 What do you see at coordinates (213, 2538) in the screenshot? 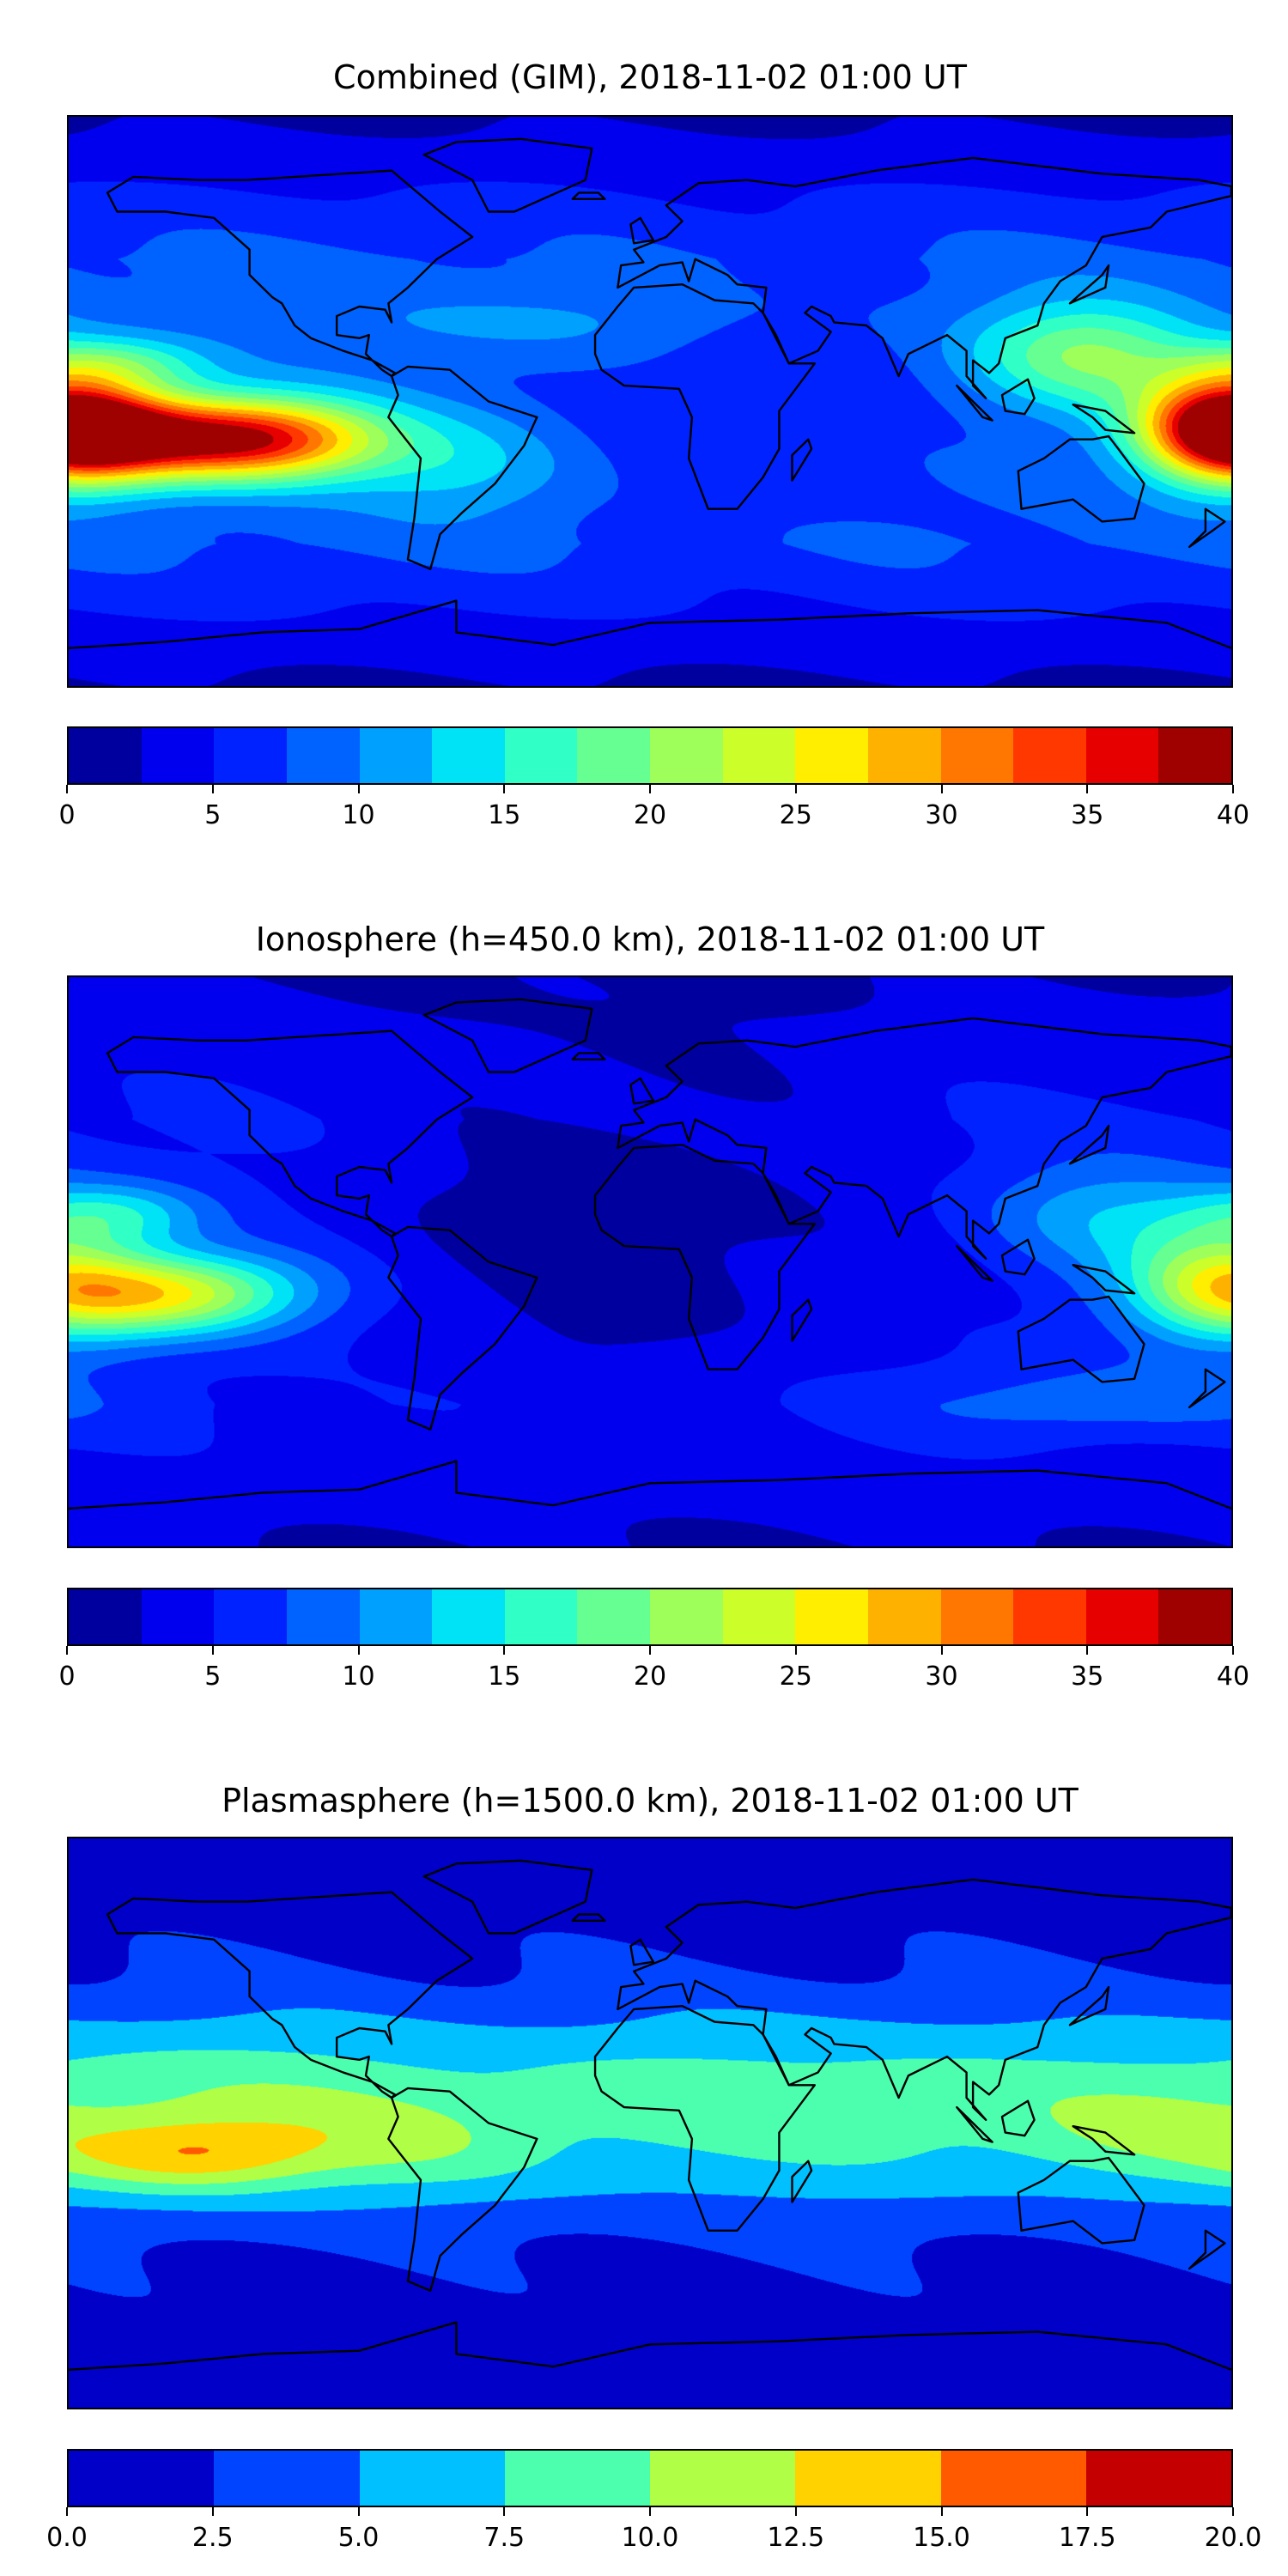
I see `colorbar-tick-label: 2.5` at bounding box center [213, 2538].